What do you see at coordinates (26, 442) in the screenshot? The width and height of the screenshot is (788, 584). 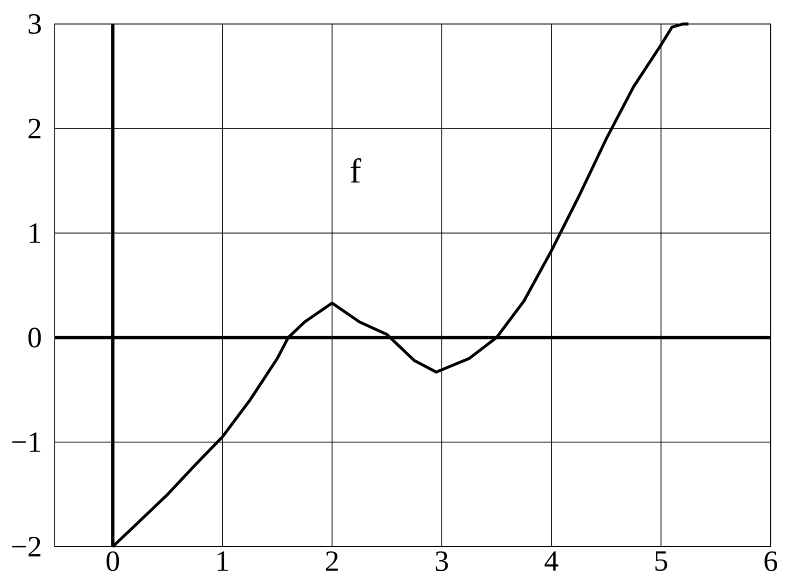 I see `y-tick-label: −1` at bounding box center [26, 442].